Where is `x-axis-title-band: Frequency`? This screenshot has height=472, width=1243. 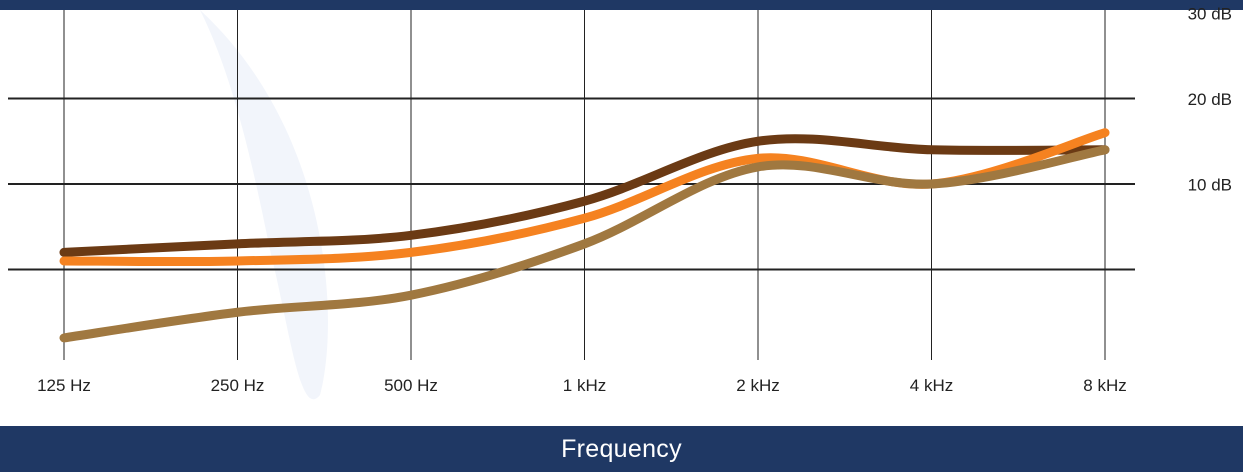 x-axis-title-band: Frequency is located at coordinates (621, 449).